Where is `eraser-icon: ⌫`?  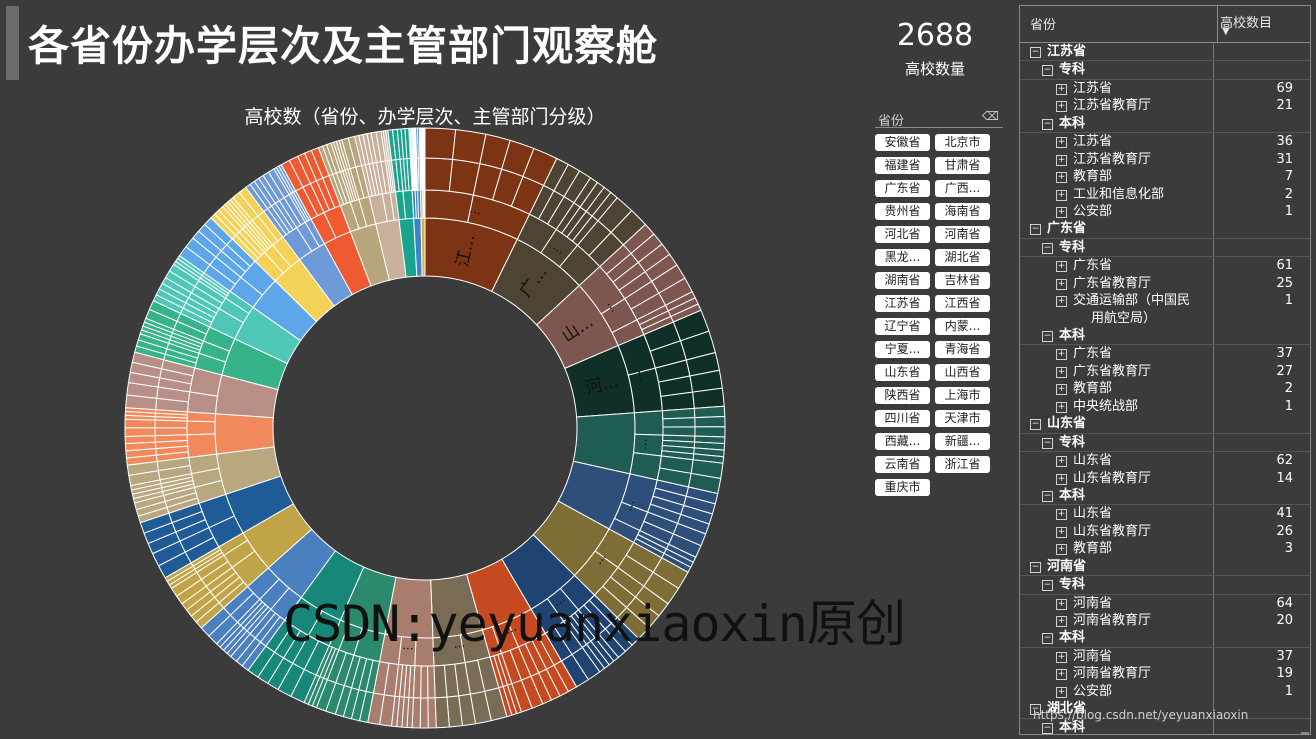
eraser-icon: ⌫ is located at coordinates (990, 116).